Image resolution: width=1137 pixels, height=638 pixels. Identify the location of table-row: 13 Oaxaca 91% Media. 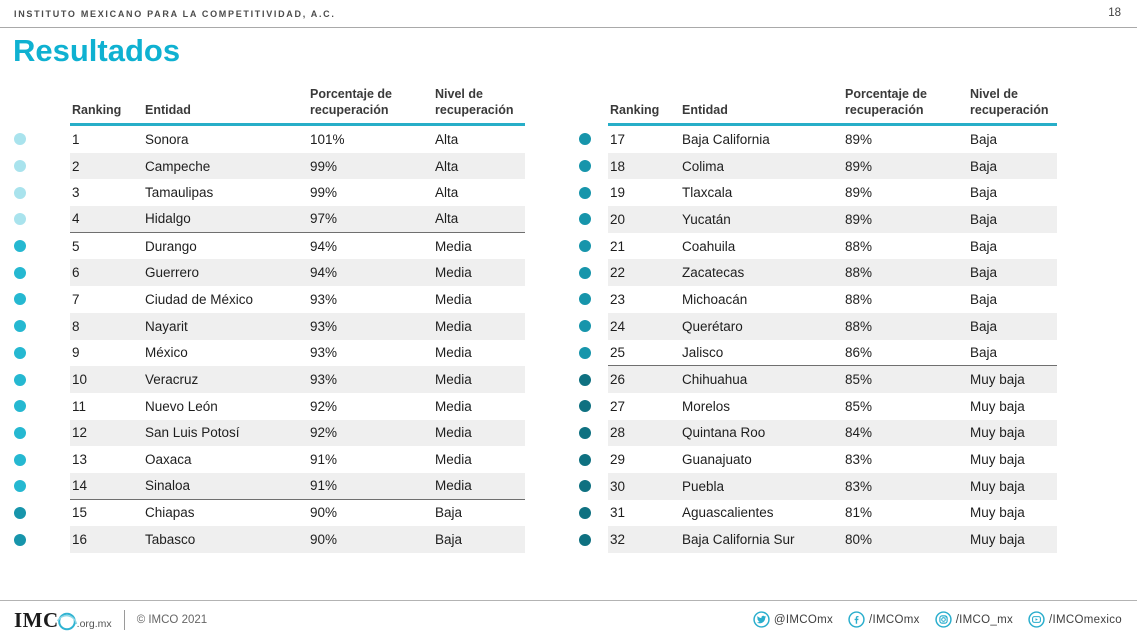
(266, 459).